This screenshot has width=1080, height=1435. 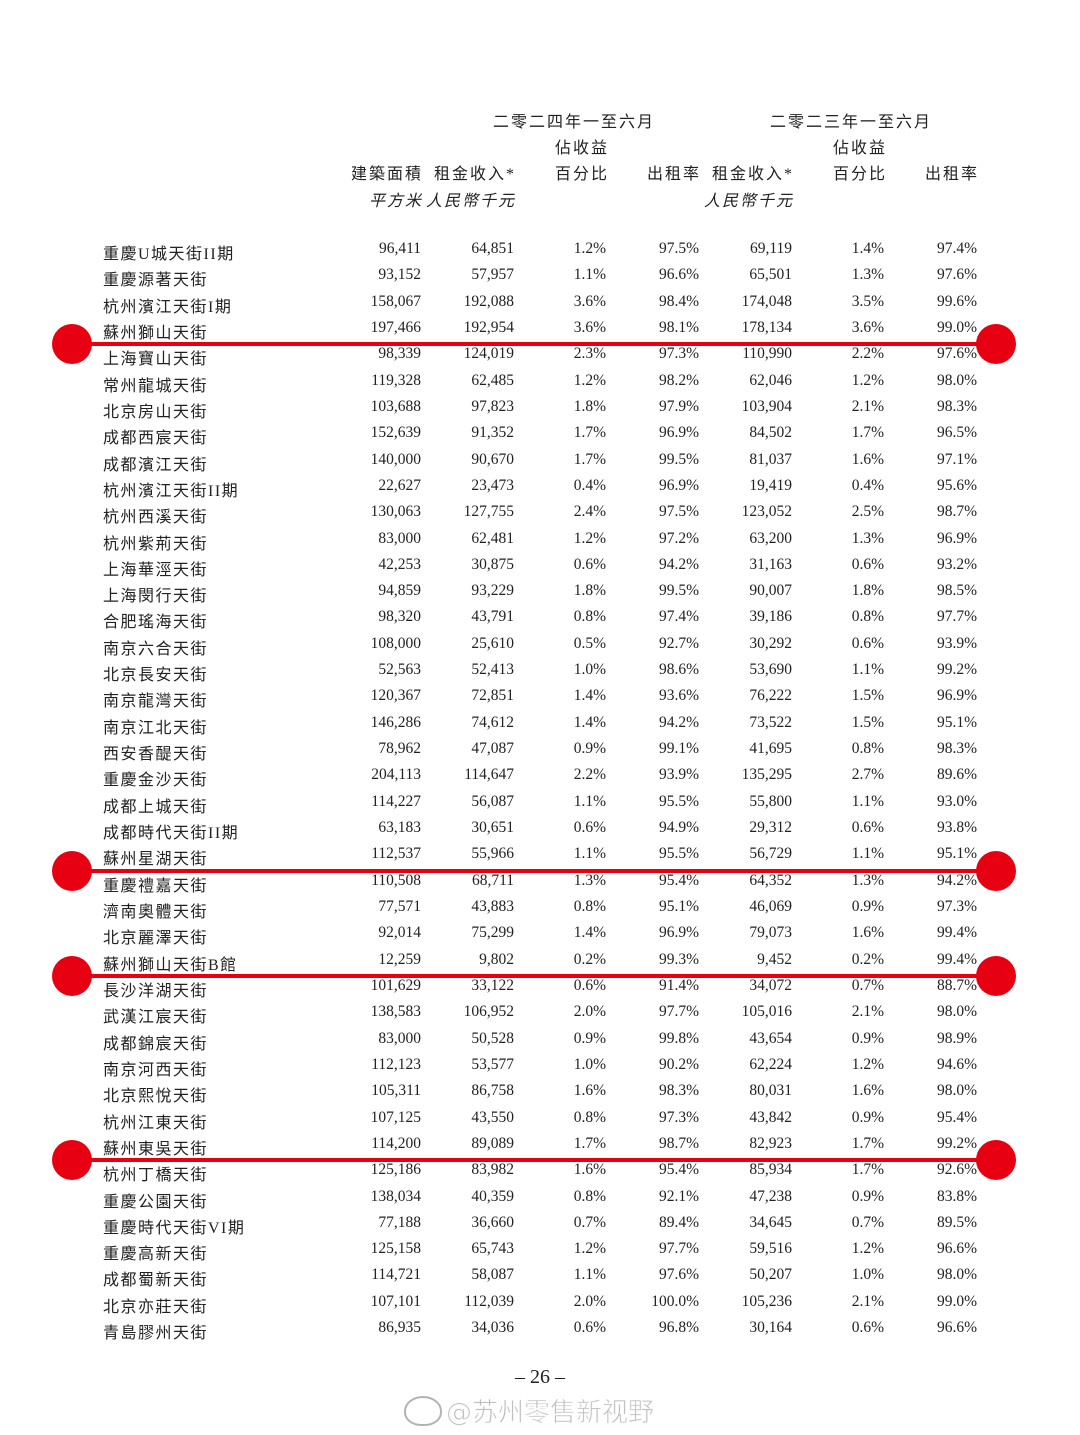 I want to click on rent-2023-cell: 29,312, so click(x=770, y=828).